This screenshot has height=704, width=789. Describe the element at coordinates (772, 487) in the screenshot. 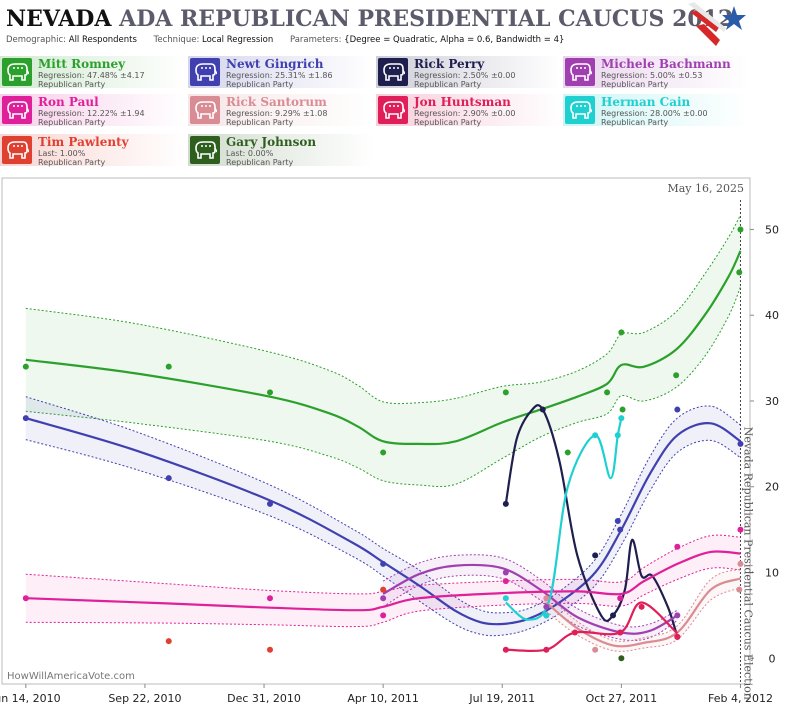

I see `y-tick-label: 20` at that location.